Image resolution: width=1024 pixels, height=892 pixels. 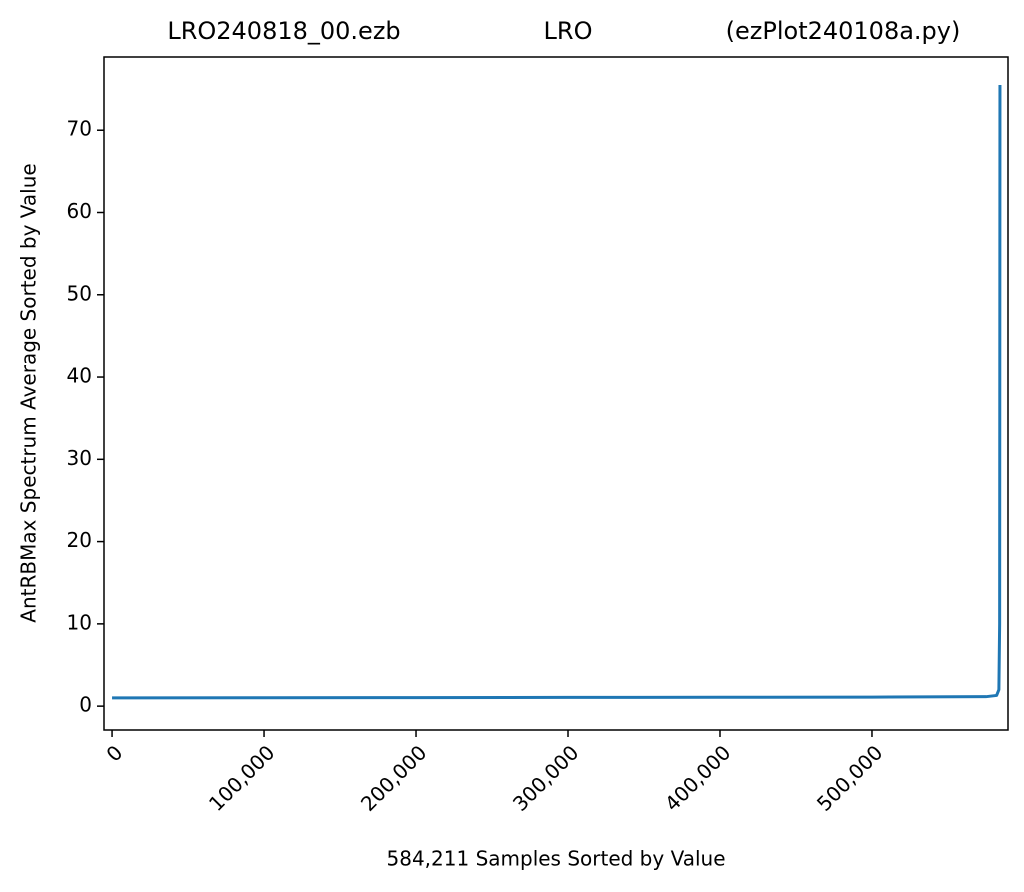 What do you see at coordinates (79, 129) in the screenshot?
I see `y-tick-label: 70` at bounding box center [79, 129].